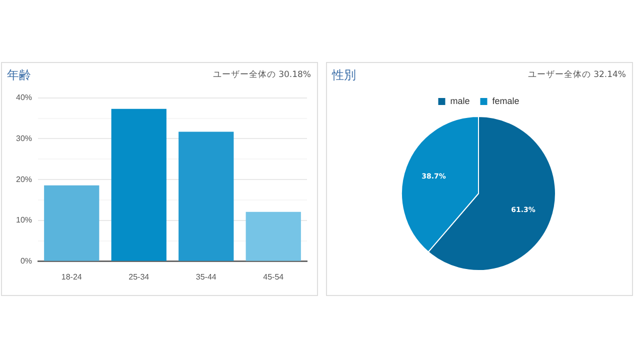 The height and width of the screenshot is (360, 640). What do you see at coordinates (206, 277) in the screenshot?
I see `x-tick-label: 35-44` at bounding box center [206, 277].